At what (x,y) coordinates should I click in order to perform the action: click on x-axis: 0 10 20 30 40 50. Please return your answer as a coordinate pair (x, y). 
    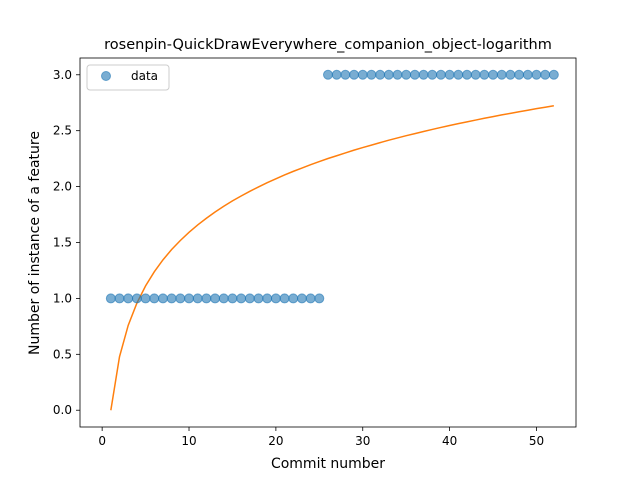
    Looking at the image, I should click on (321, 437).